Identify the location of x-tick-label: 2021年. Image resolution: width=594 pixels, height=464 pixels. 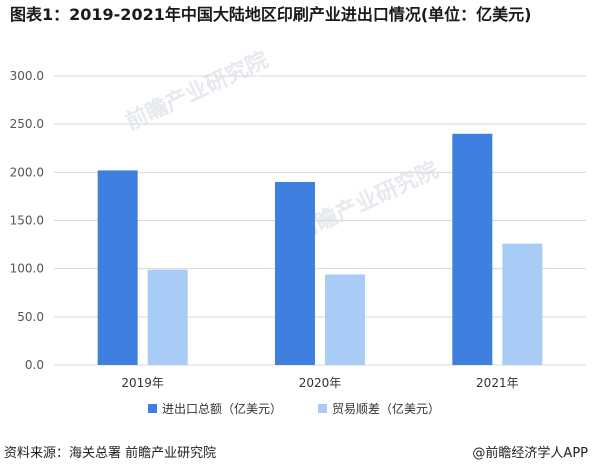
(497, 383).